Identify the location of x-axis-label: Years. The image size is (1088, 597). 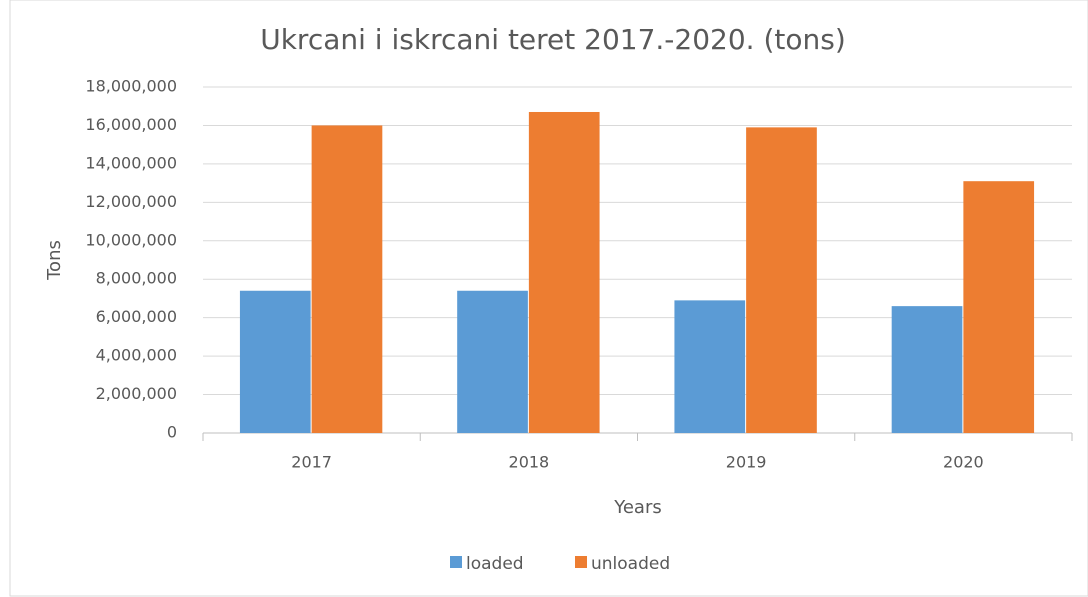
(637, 507).